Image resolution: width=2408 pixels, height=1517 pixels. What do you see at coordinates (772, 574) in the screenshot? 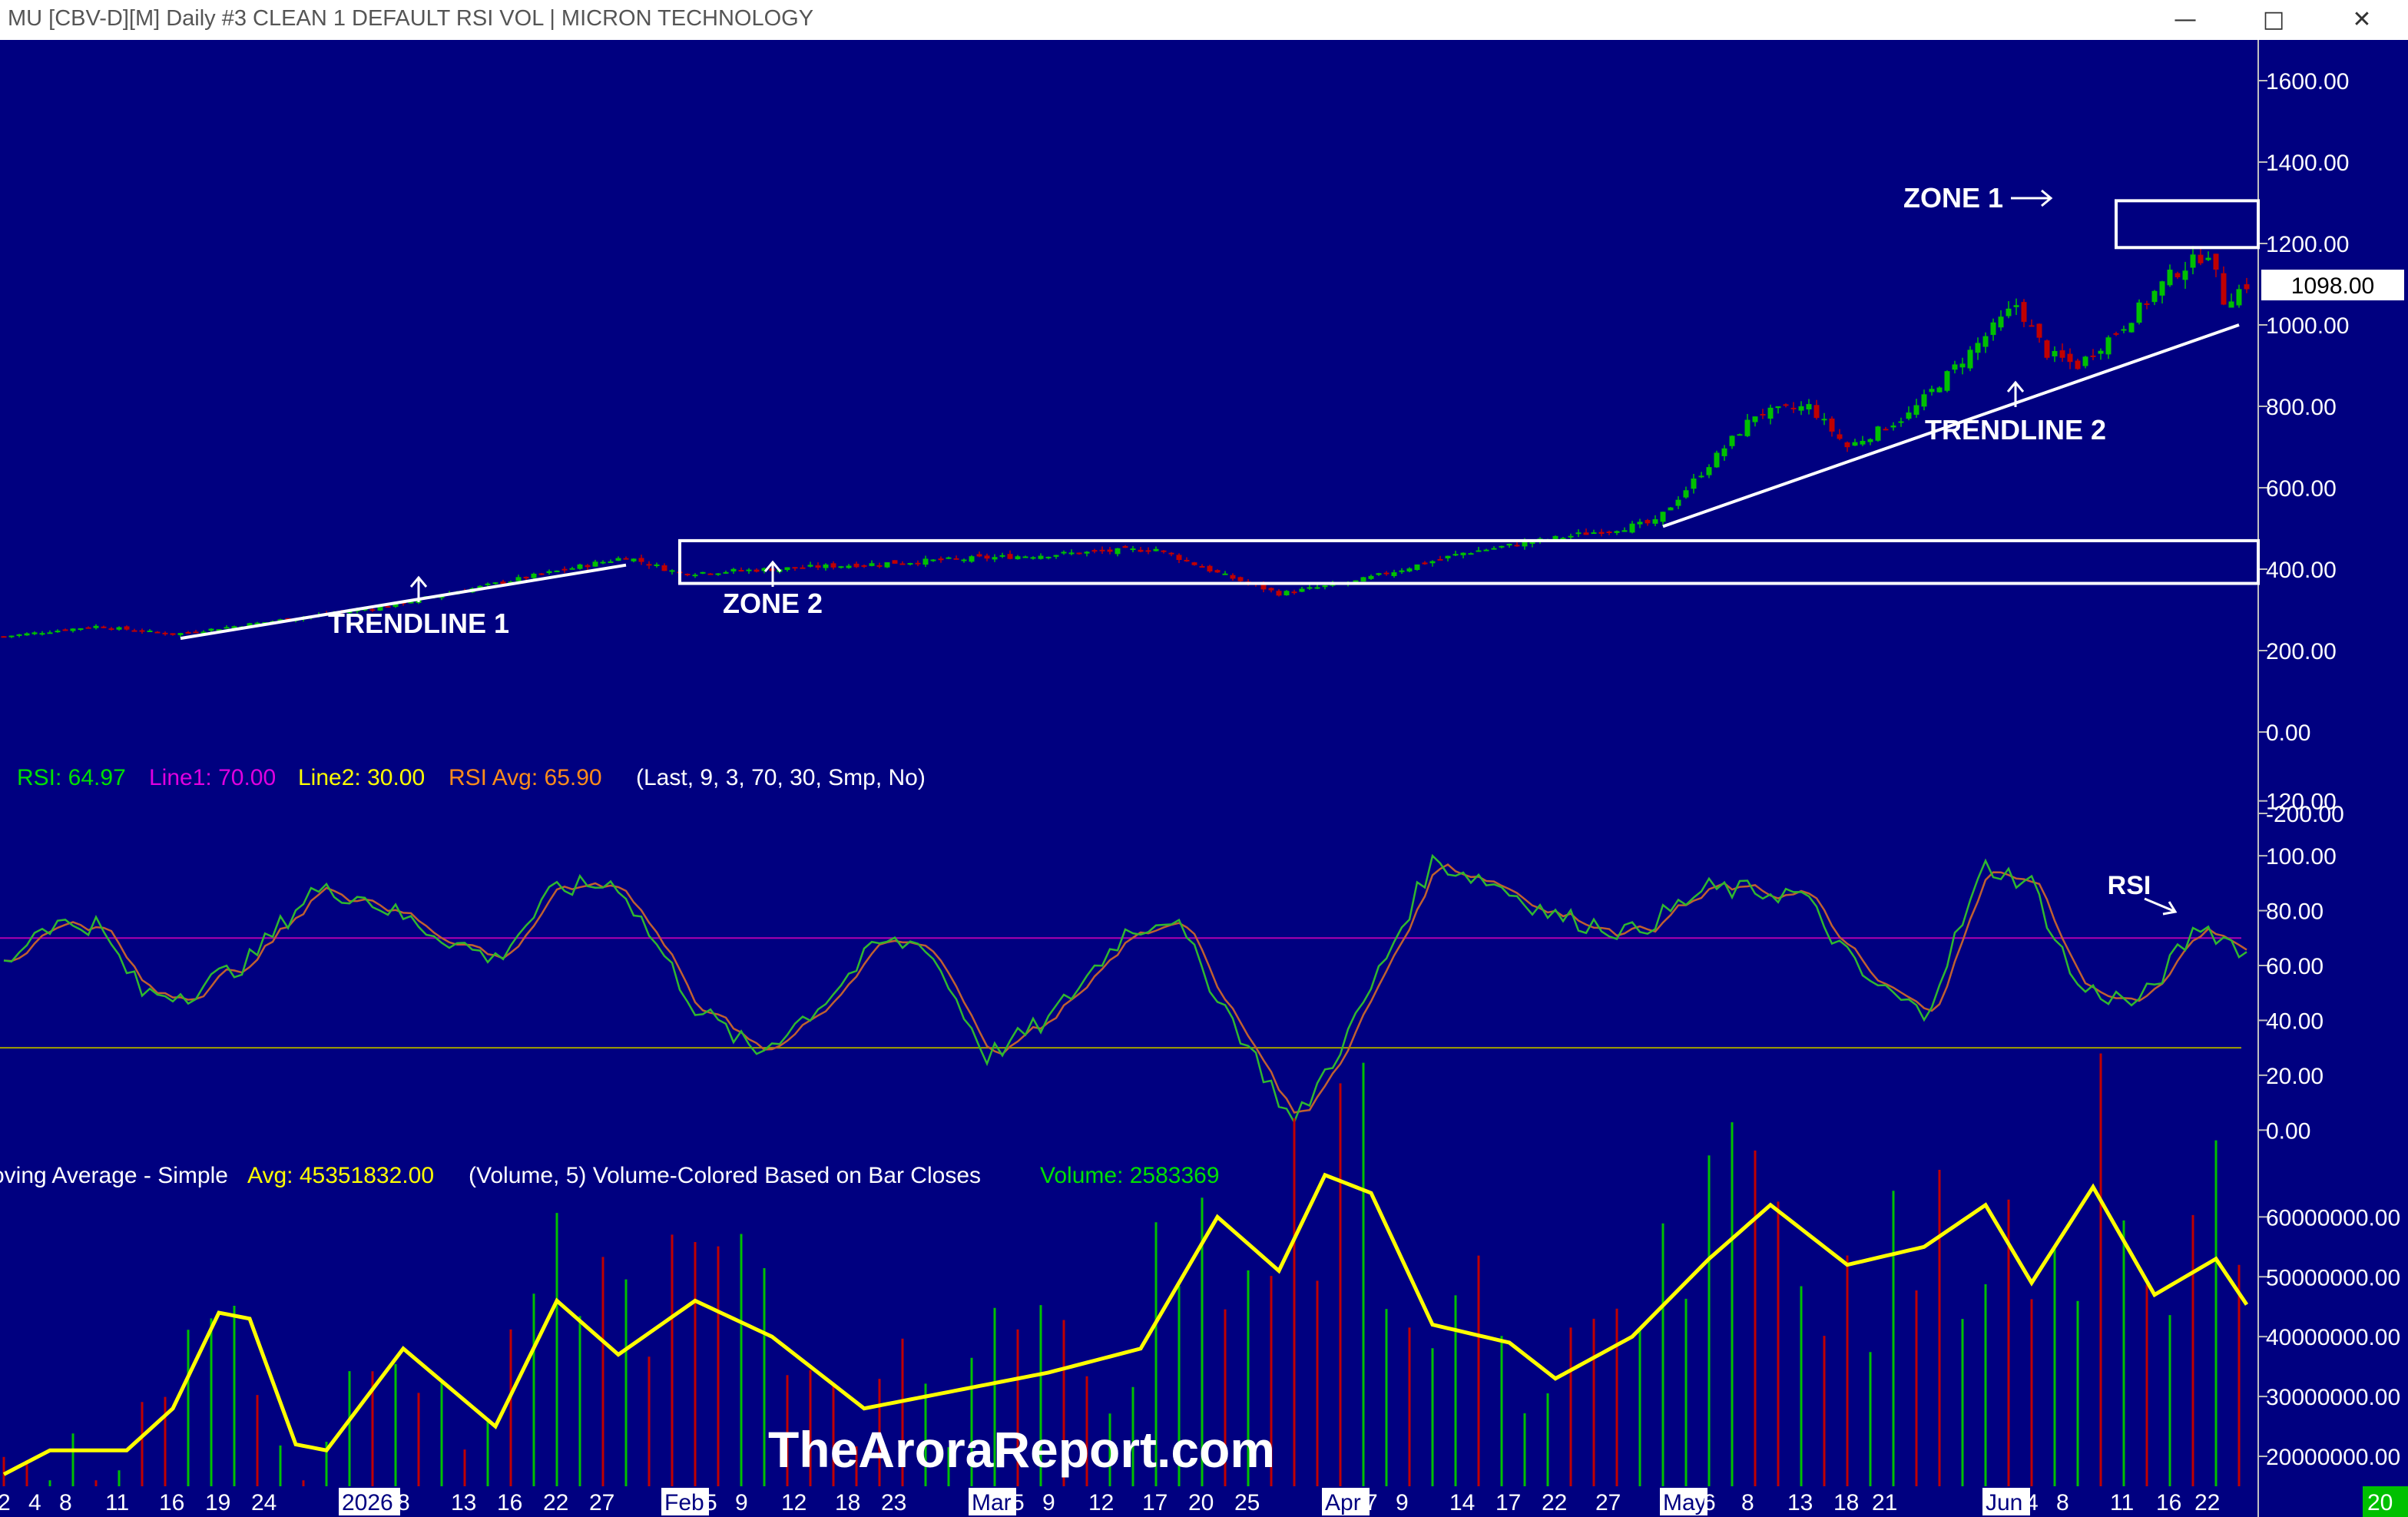
I see `zone-2-arrow` at bounding box center [772, 574].